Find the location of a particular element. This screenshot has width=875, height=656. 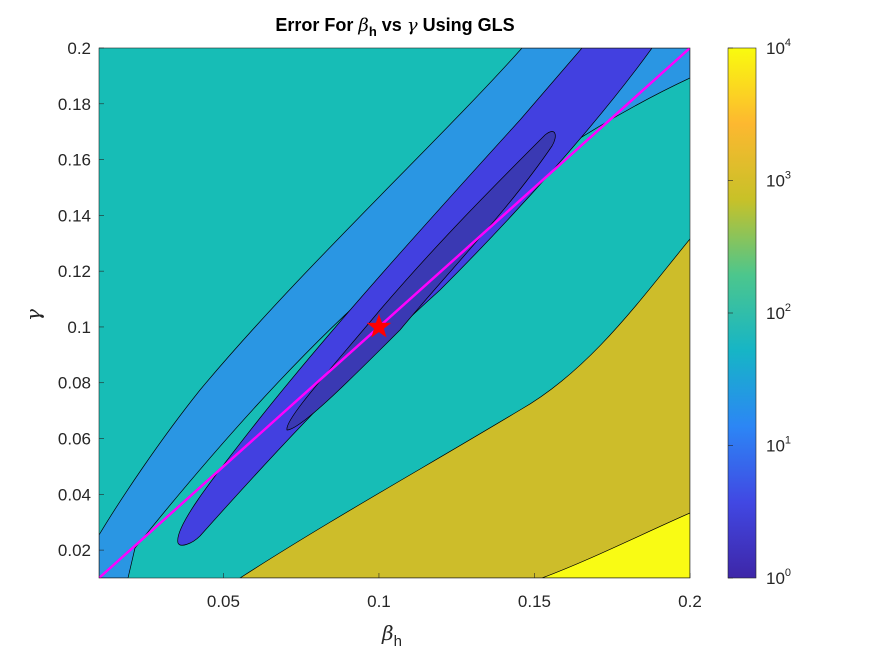

x-tick-label: 0.05 is located at coordinates (223, 601).